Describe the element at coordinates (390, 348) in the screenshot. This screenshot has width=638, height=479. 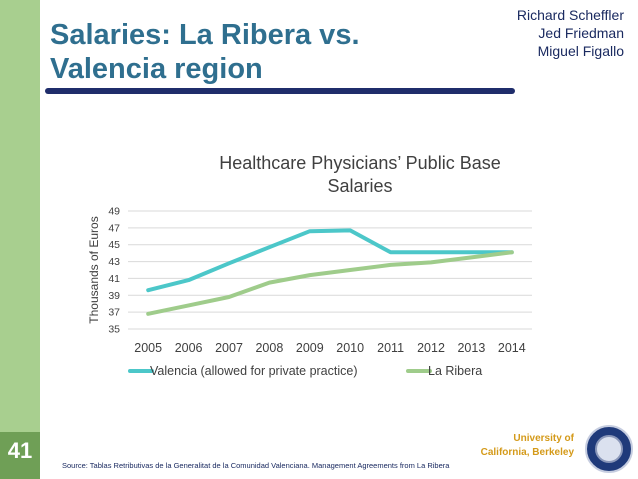
I see `x-tick-label: 2011` at that location.